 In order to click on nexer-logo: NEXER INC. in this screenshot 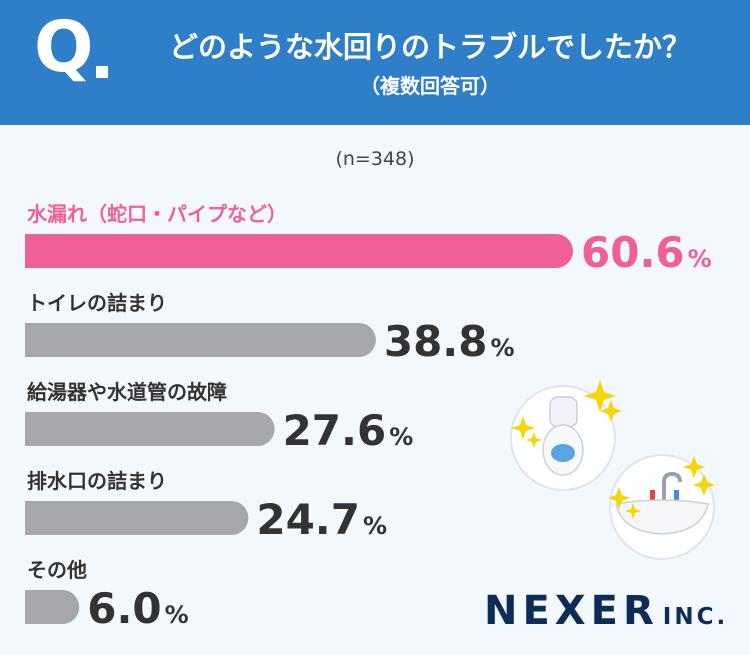, I will do `click(606, 611)`.